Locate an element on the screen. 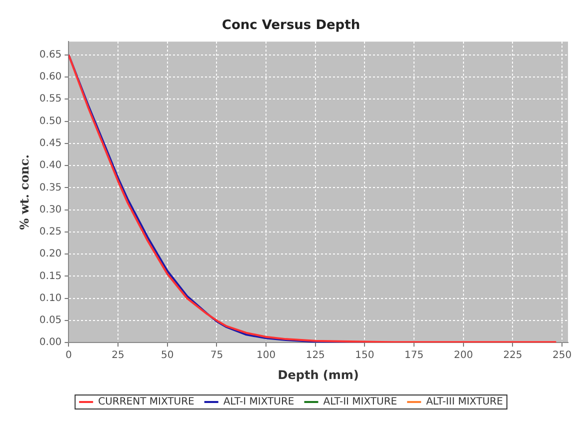  x-tick-label: 150 is located at coordinates (364, 356).